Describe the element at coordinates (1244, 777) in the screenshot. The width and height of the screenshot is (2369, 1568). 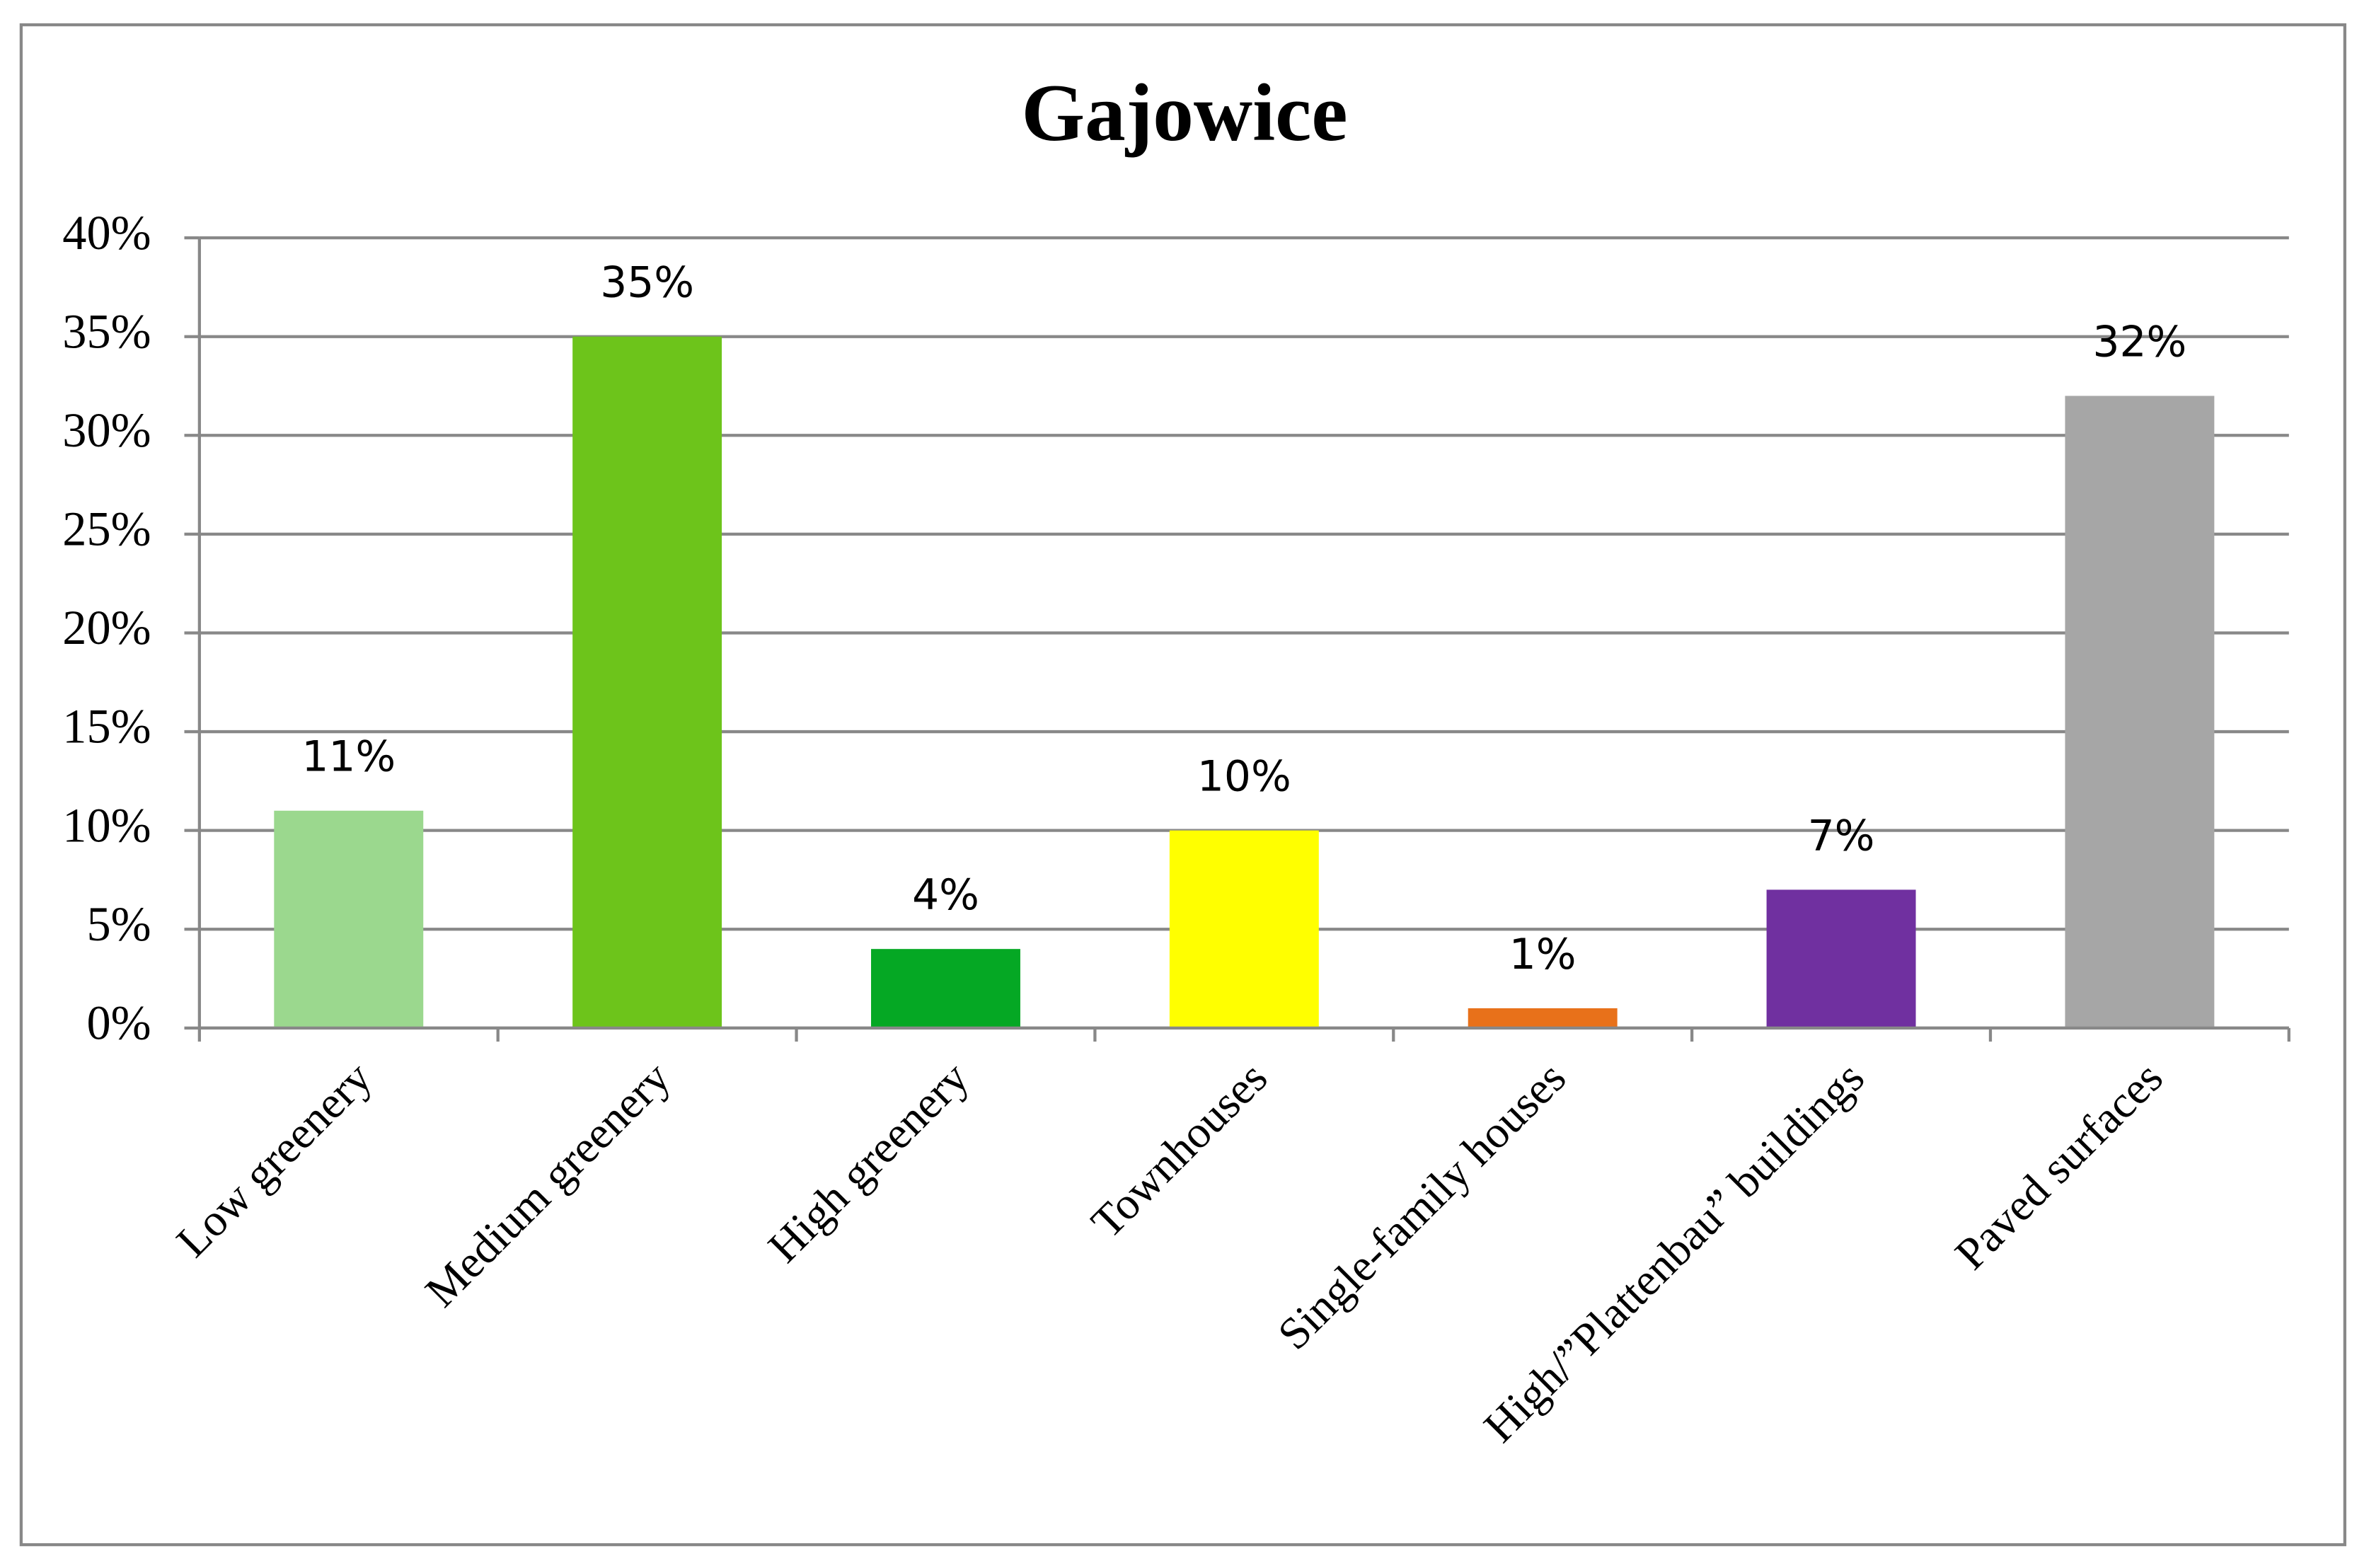
I see `data-label: 10%` at that location.